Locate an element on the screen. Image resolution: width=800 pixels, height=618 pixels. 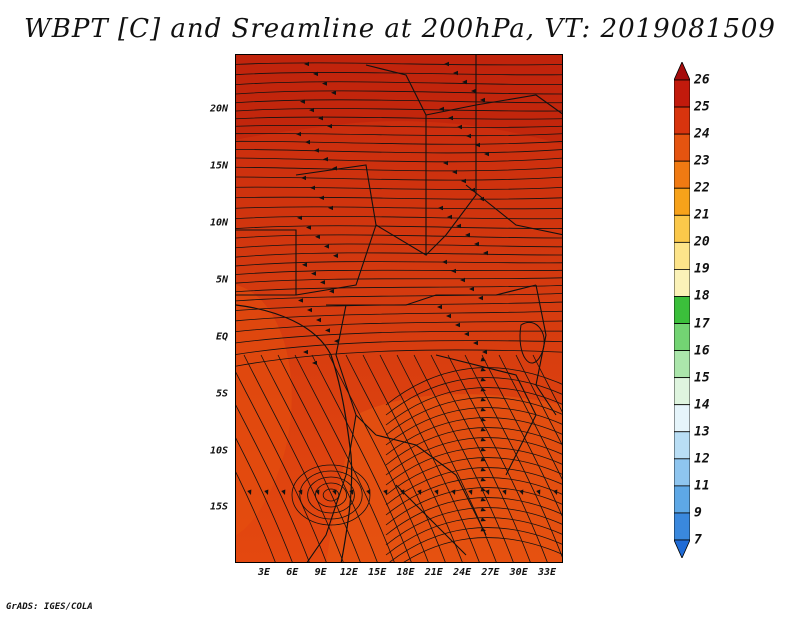
lat-tick-label: 15N is located at coordinates (218, 166).